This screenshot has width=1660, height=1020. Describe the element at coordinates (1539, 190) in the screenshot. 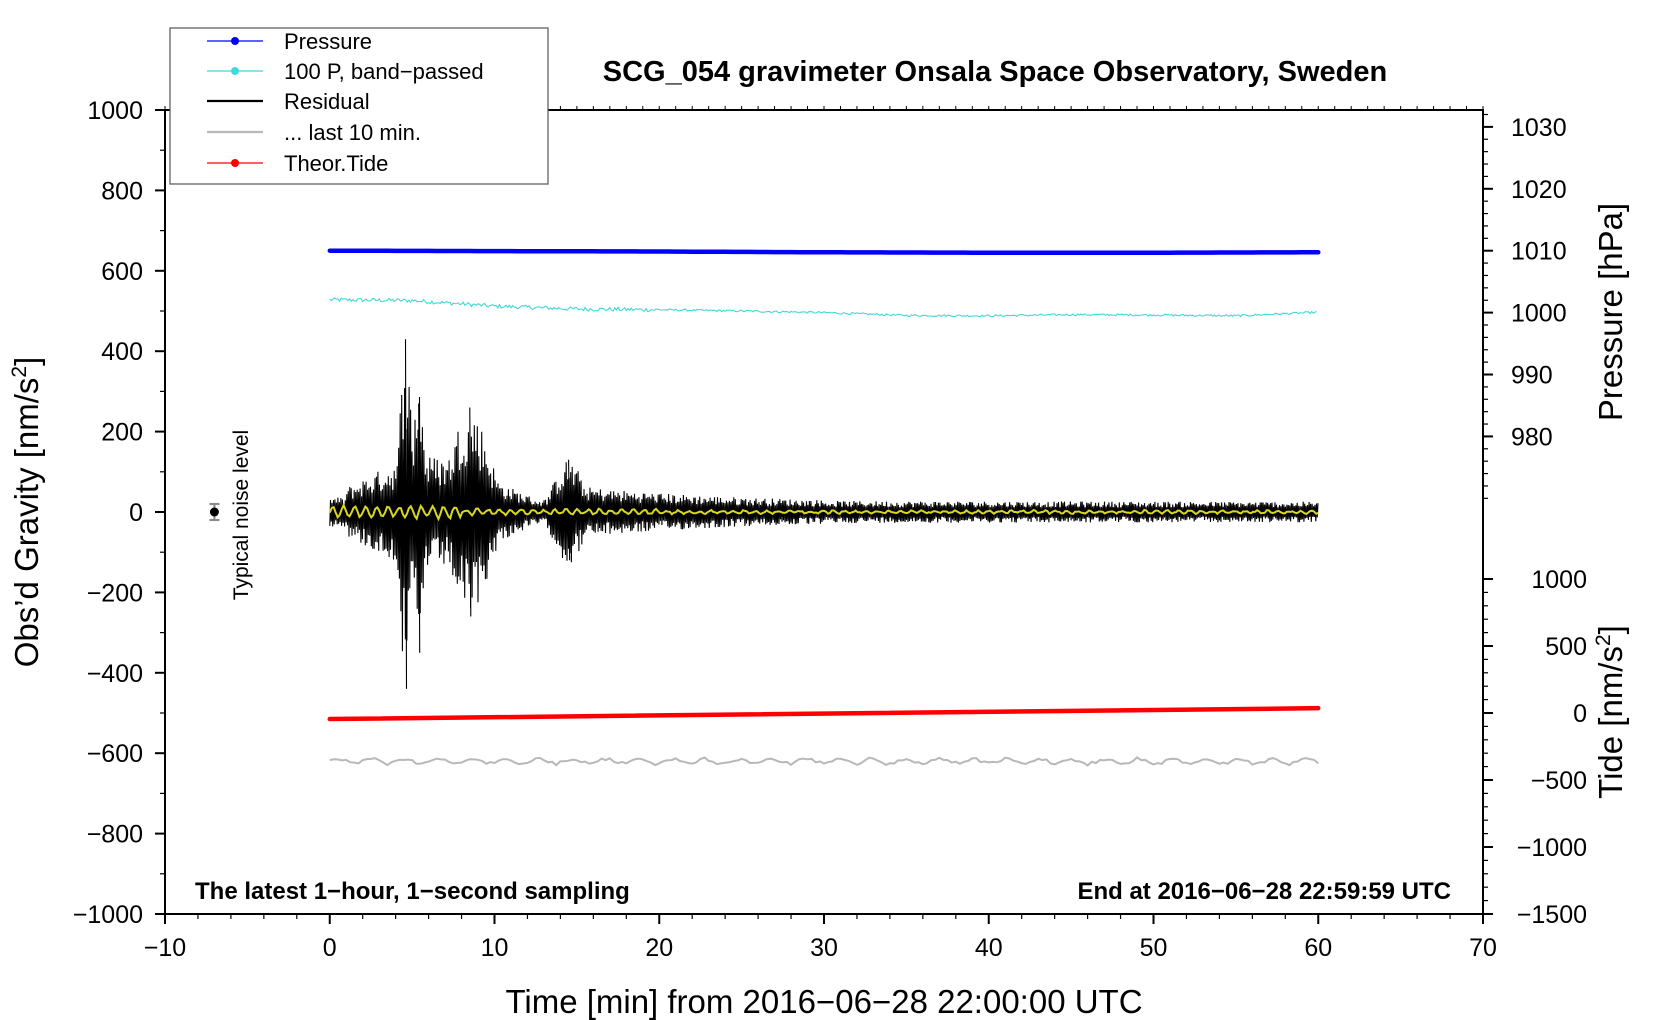

I see `pressure-tick-label: 1020` at that location.